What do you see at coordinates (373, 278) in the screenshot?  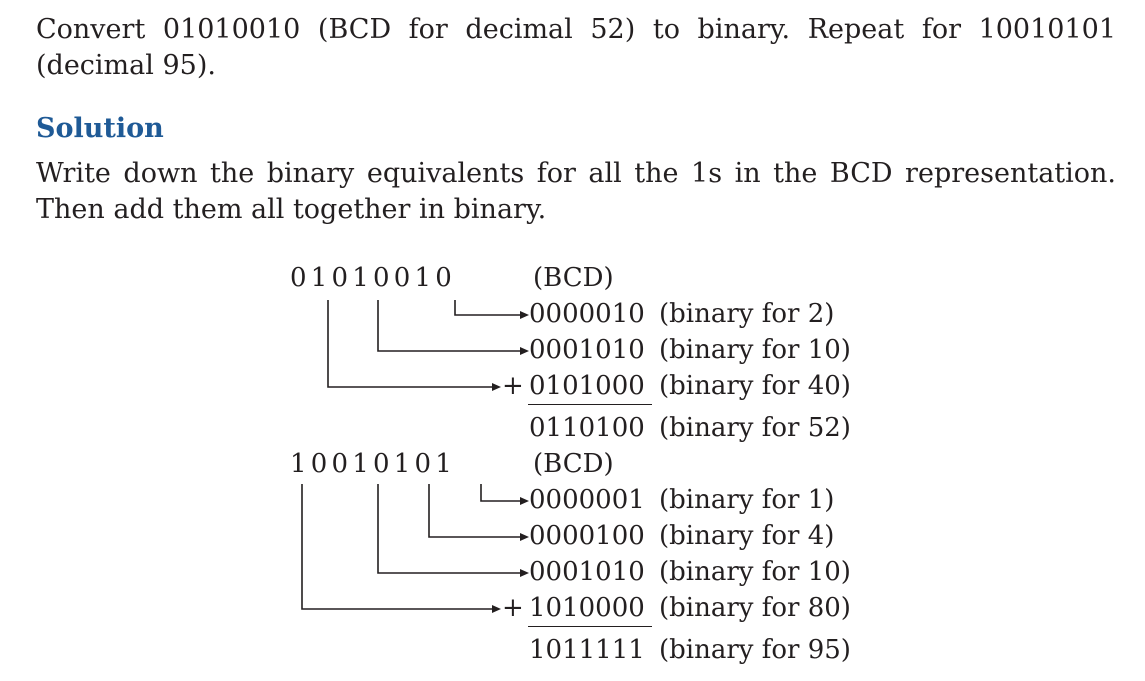 I see `bcd-digits: 01010010` at bounding box center [373, 278].